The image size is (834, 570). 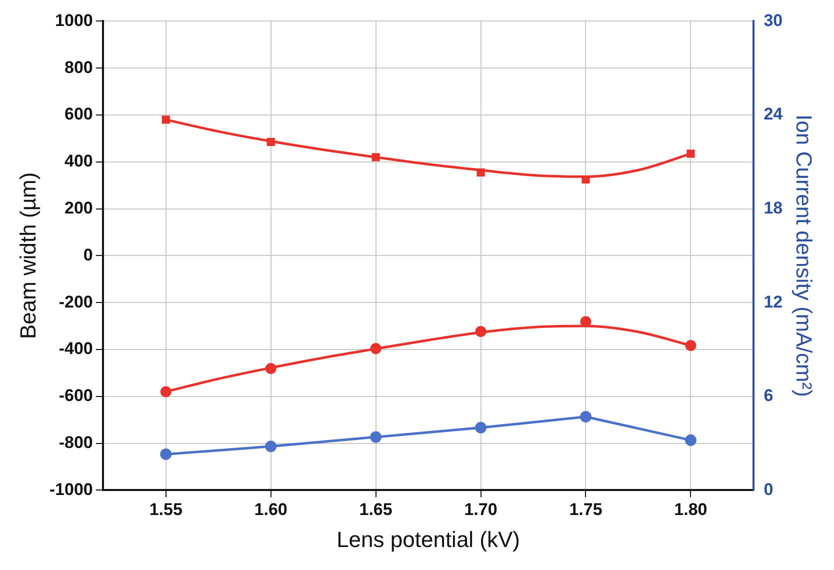 What do you see at coordinates (773, 208) in the screenshot?
I see `y2-tick-label: 18` at bounding box center [773, 208].